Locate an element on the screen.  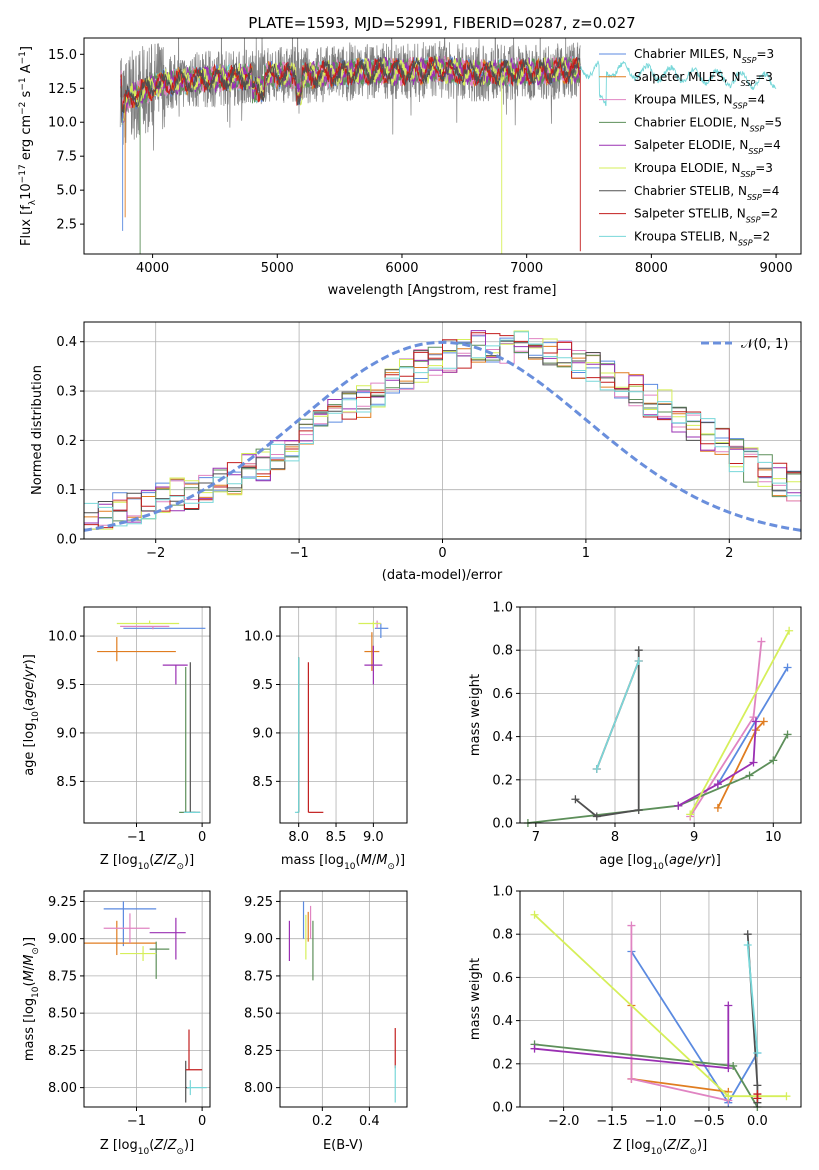
y-tick-label: 8.50 is located at coordinates (62, 1014).